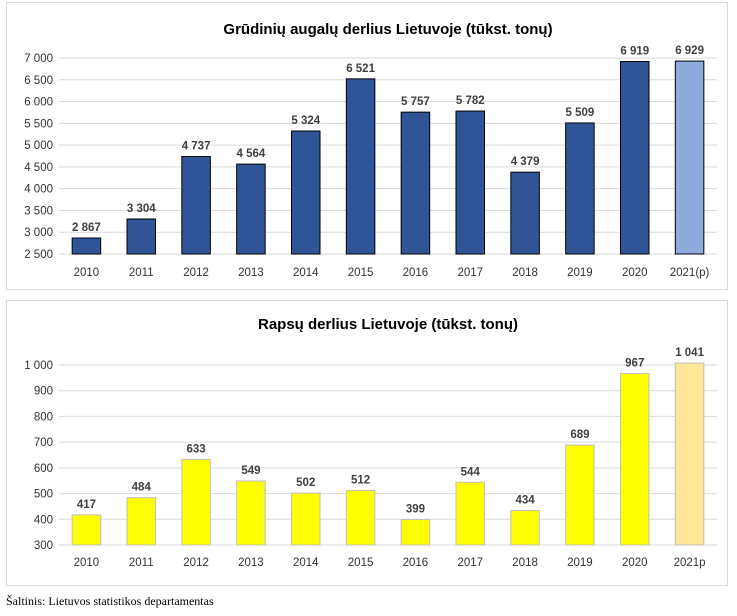 The height and width of the screenshot is (616, 737). What do you see at coordinates (142, 488) in the screenshot?
I see `c2-data-label: 484` at bounding box center [142, 488].